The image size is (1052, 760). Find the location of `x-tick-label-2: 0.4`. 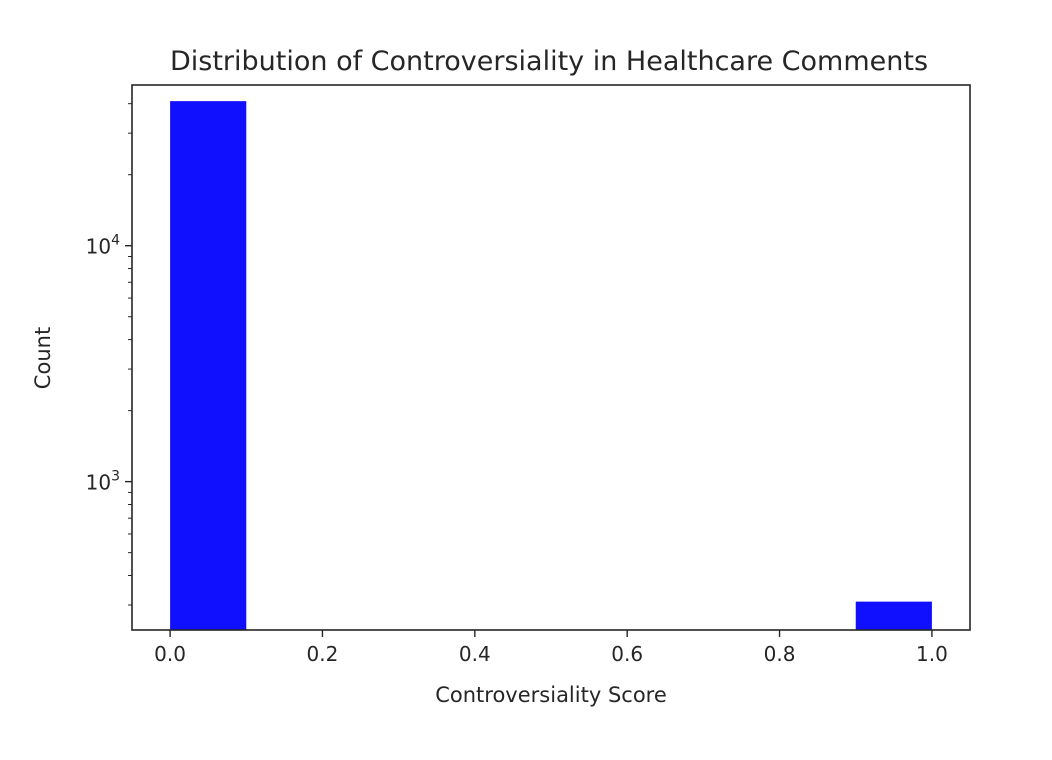

x-tick-label-2: 0.4 is located at coordinates (475, 654).